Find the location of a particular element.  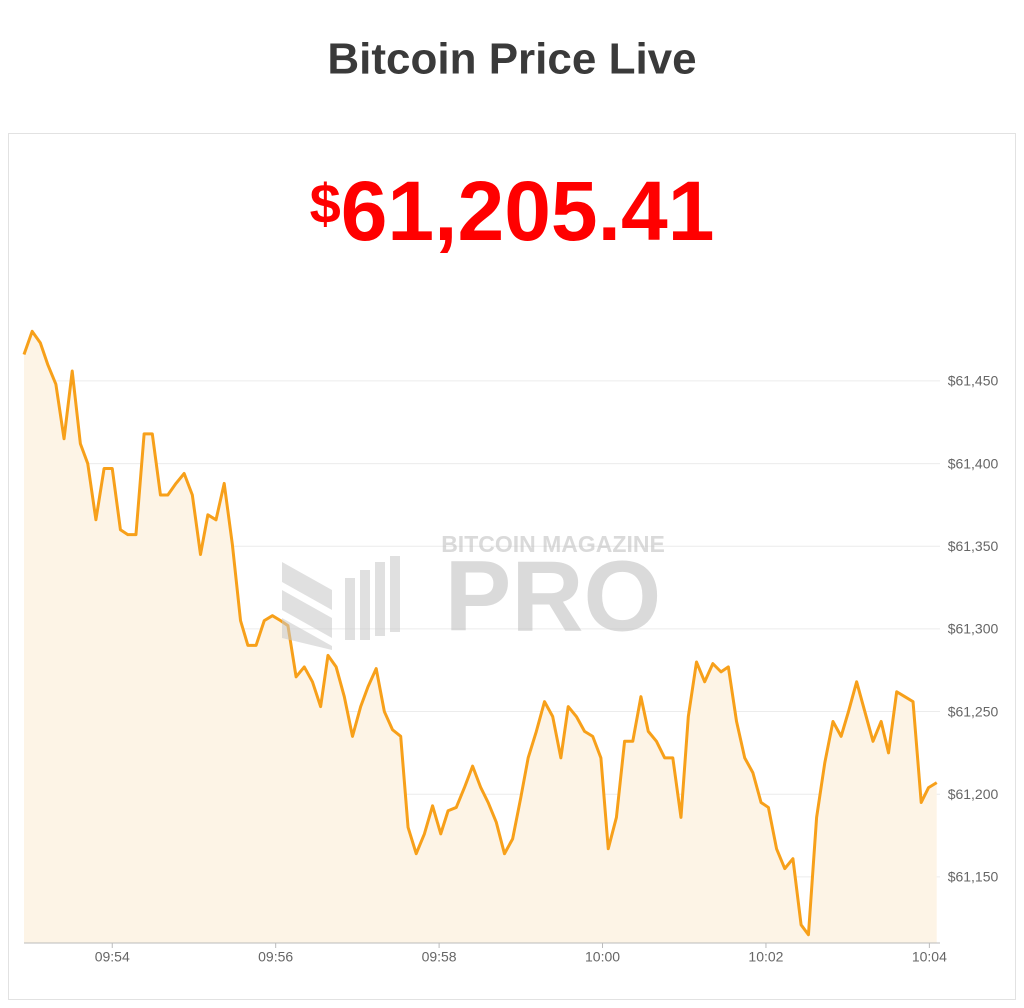

x-tick-label: 09:58 is located at coordinates (439, 957).